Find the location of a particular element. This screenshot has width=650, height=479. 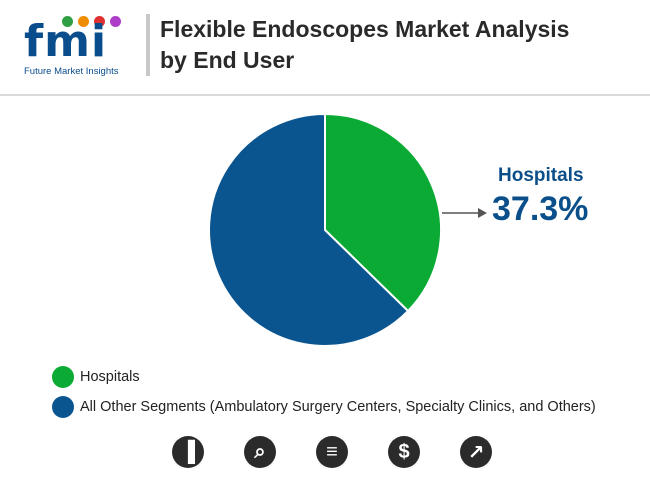

logo-subtext: Future Market Insights is located at coordinates (71, 71).